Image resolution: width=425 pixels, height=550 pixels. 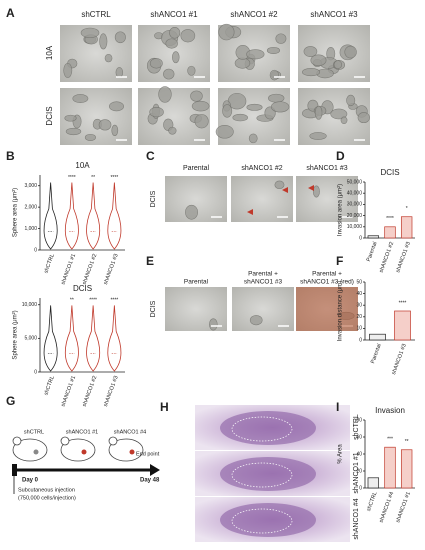 What do you see at coordinates (359, 282) in the screenshot?
I see `y-tick-label: 50` at bounding box center [359, 282].